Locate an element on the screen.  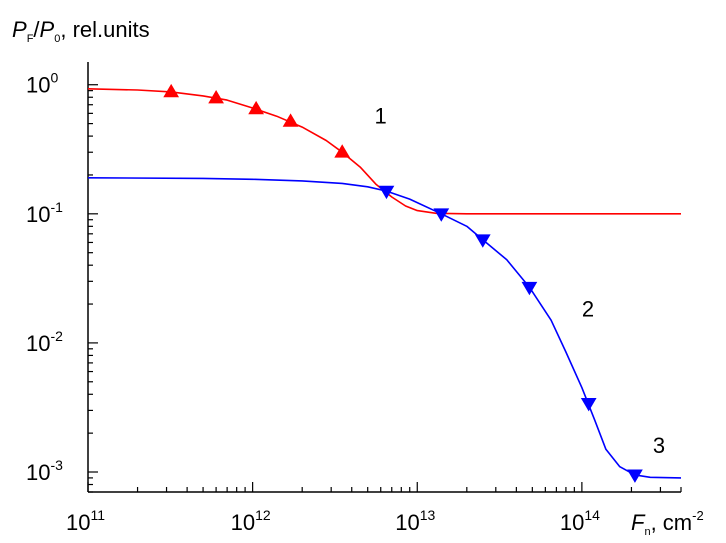
y-tick-label: 10⁻¹ is located at coordinates (44, 213).